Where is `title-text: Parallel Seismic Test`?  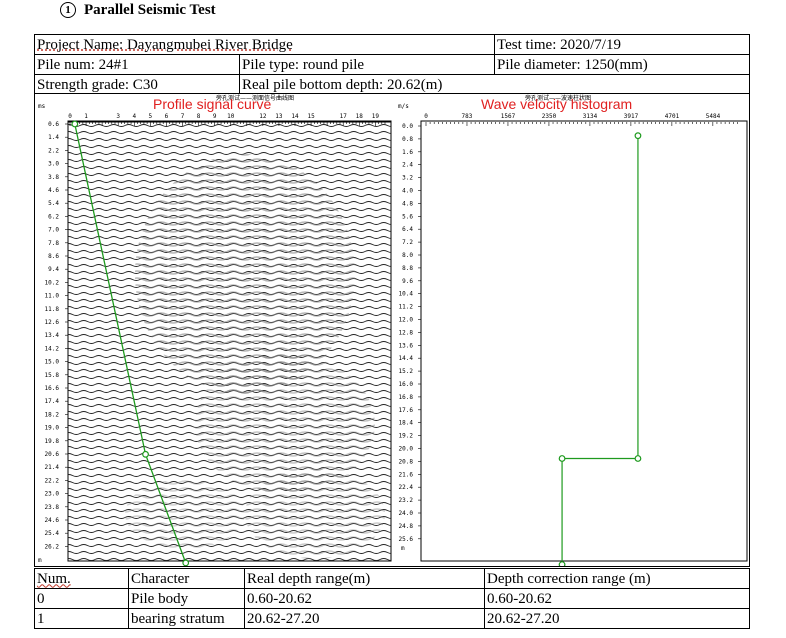
title-text: Parallel Seismic Test is located at coordinates (150, 10).